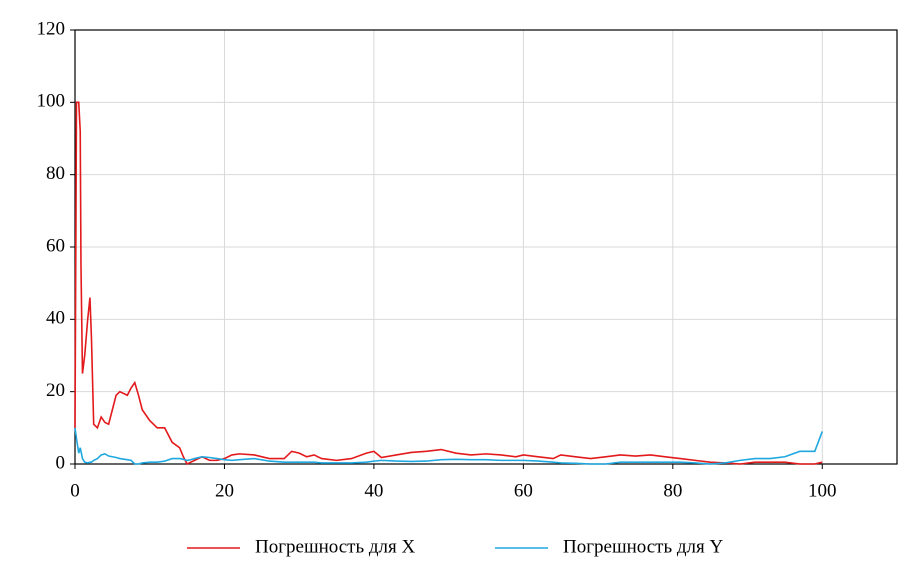 This screenshot has height=573, width=920. Describe the element at coordinates (55, 318) in the screenshot. I see `y-tick-label: 40` at that location.